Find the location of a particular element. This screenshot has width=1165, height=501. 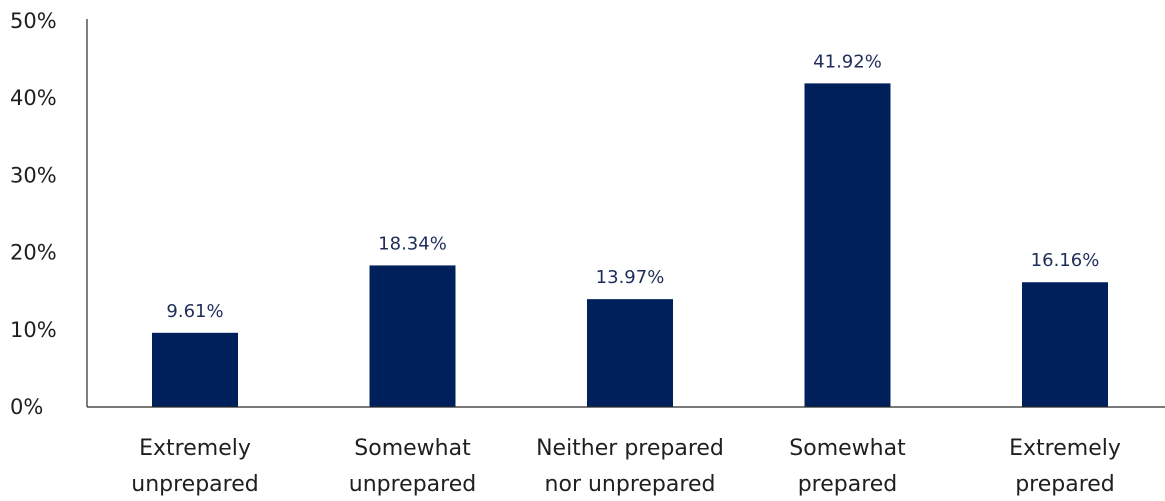

data-label-somewhat-prepared: 41.92% is located at coordinates (847, 61).